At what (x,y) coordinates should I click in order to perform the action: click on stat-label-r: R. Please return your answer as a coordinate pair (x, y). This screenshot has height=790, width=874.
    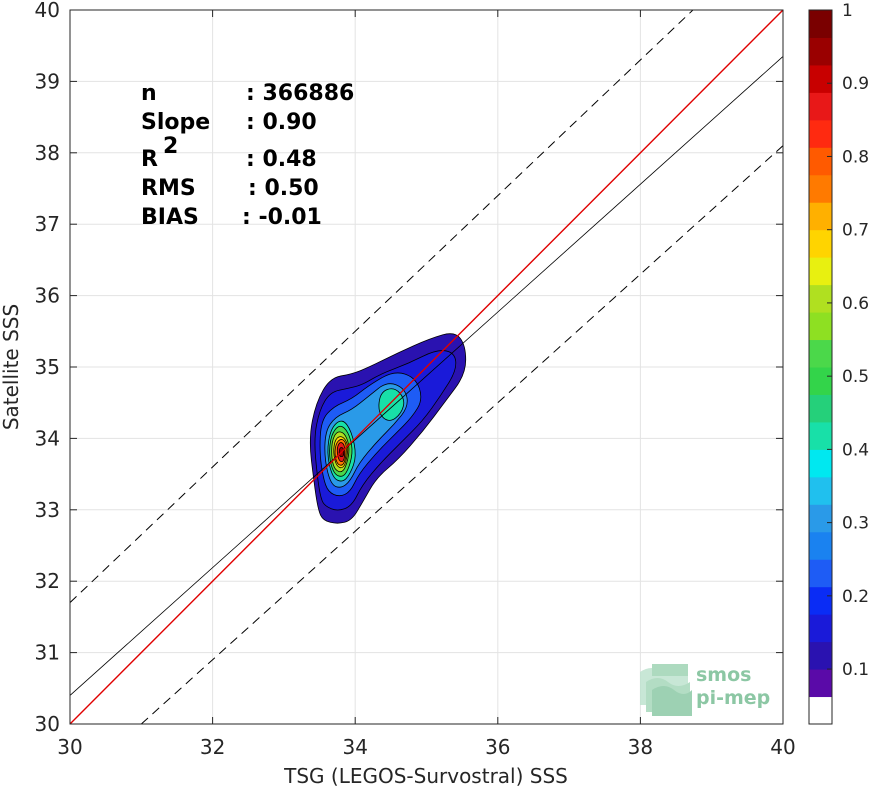
    Looking at the image, I should click on (149, 159).